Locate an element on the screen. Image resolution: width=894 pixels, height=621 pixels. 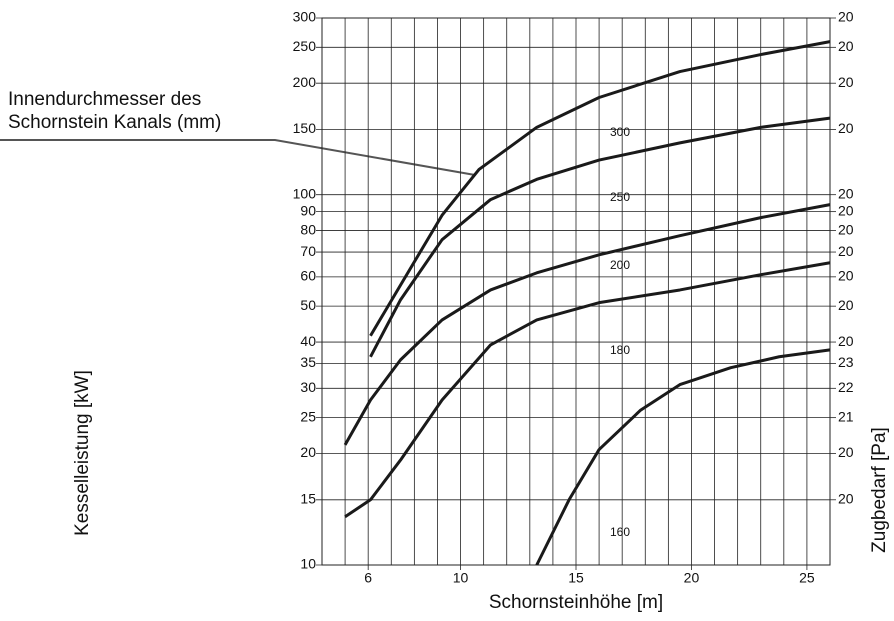
series-label: 200 is located at coordinates (620, 265).